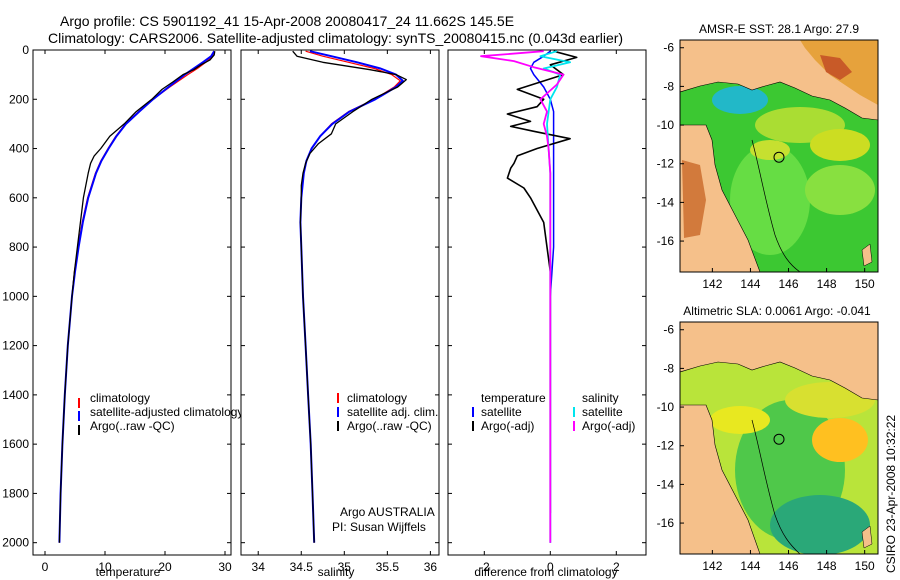 Image resolution: width=900 pixels, height=580 pixels. What do you see at coordinates (600, 398) in the screenshot?
I see `legend-header-salinity: salinity` at bounding box center [600, 398].